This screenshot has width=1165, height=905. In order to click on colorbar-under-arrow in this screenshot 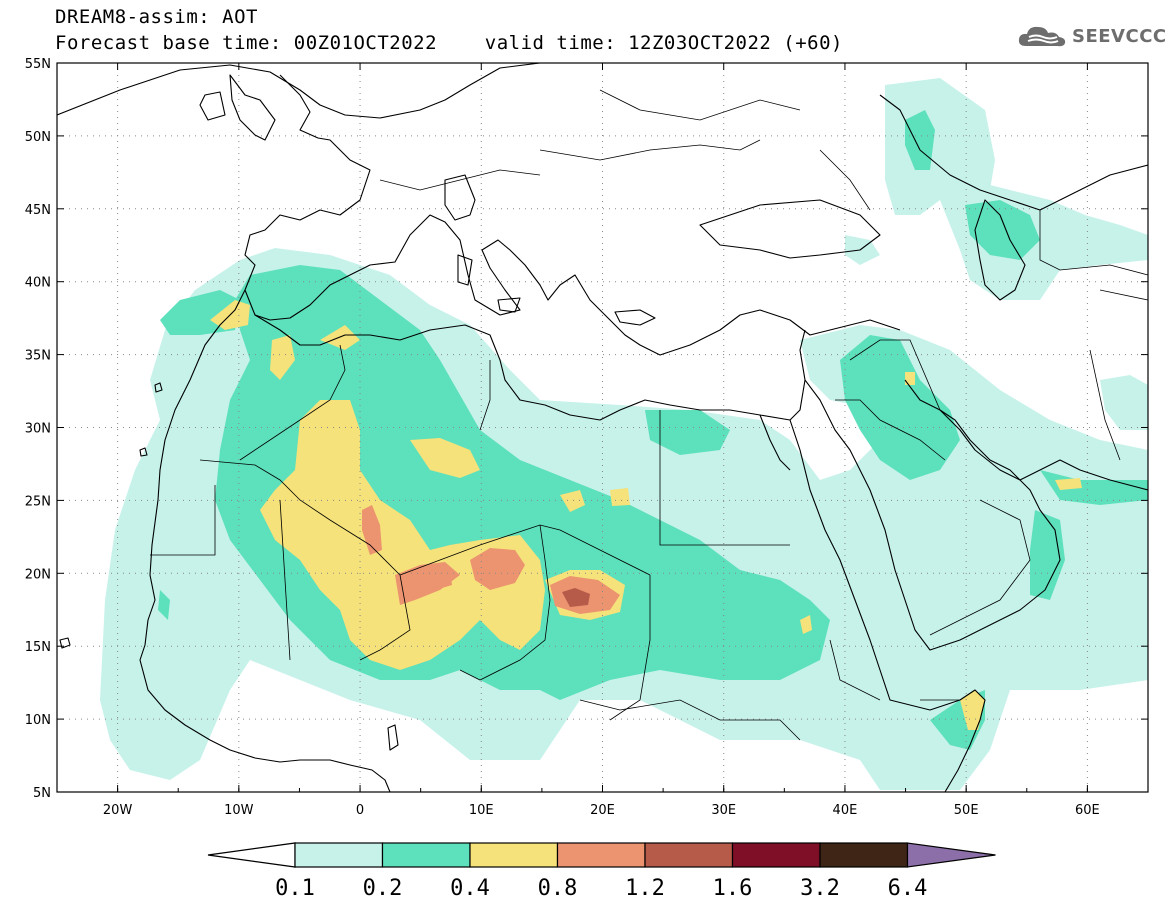, I will do `click(251, 855)`.